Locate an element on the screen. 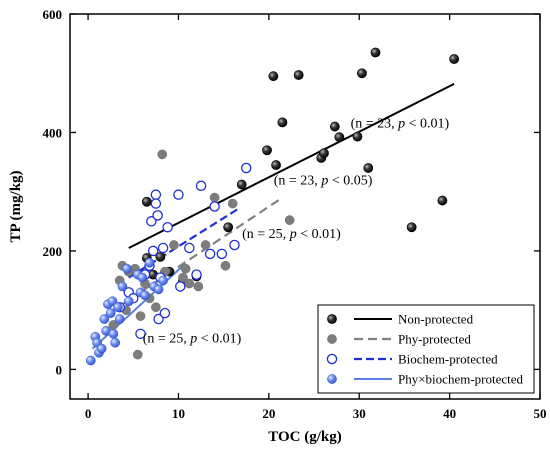  y-tick-label-200: 200 is located at coordinates (53, 251).